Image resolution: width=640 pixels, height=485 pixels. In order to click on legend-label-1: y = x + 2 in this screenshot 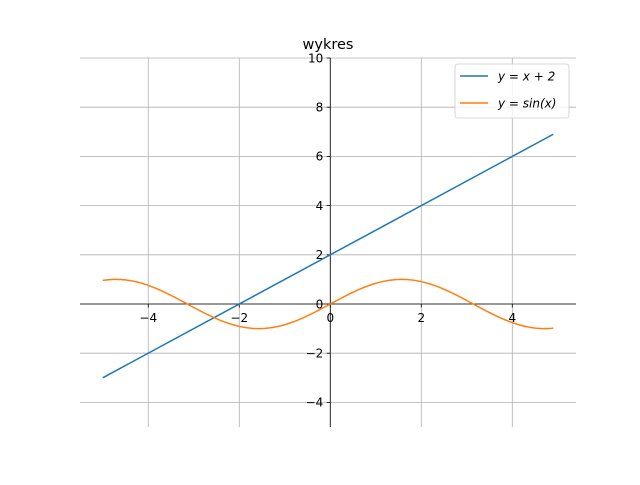, I will do `click(526, 77)`.